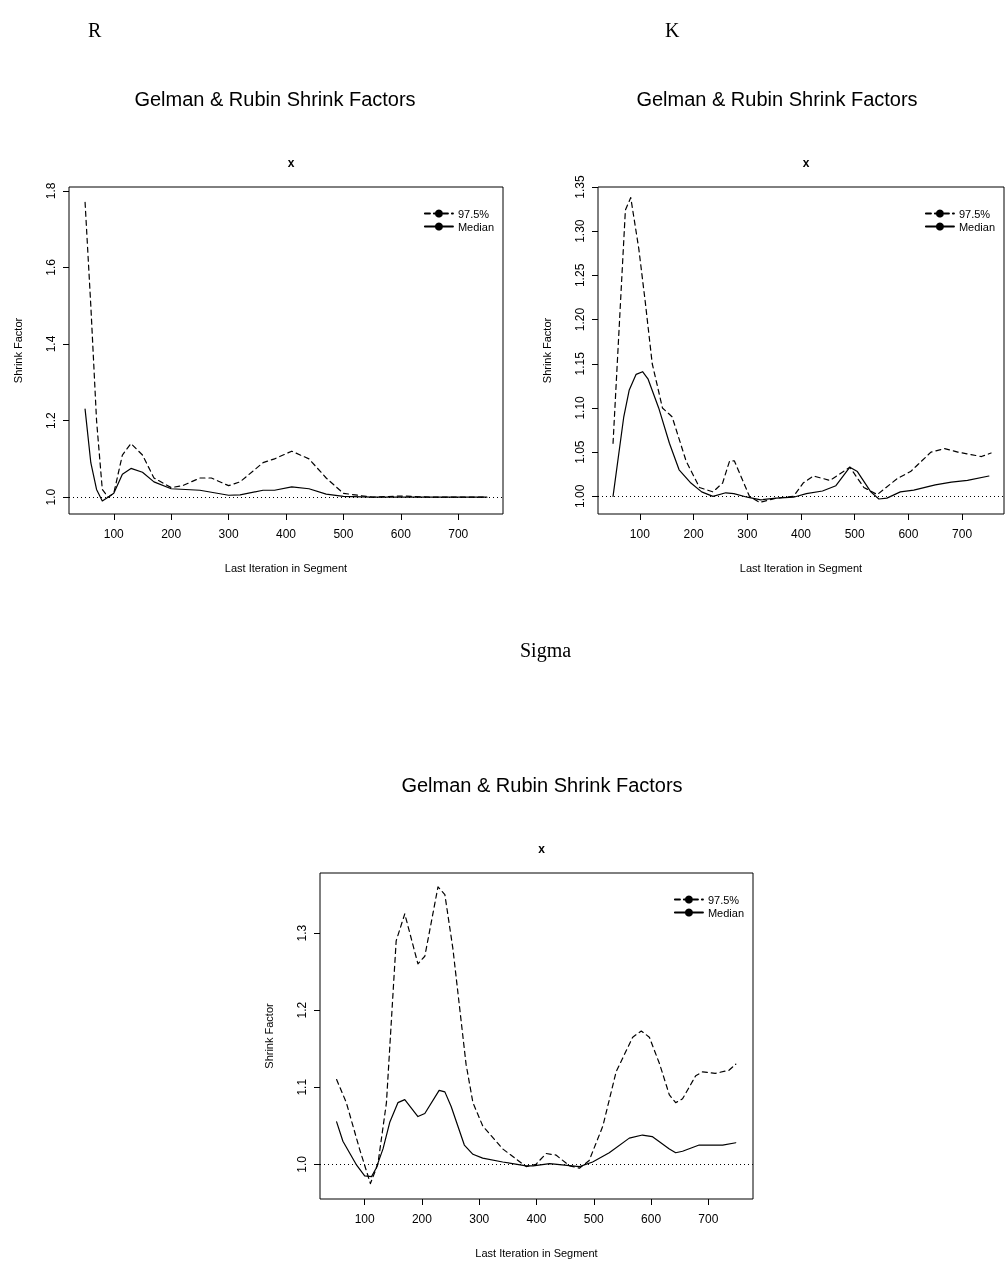  What do you see at coordinates (580, 496) in the screenshot?
I see `y-tick-label: 1.00` at bounding box center [580, 496].